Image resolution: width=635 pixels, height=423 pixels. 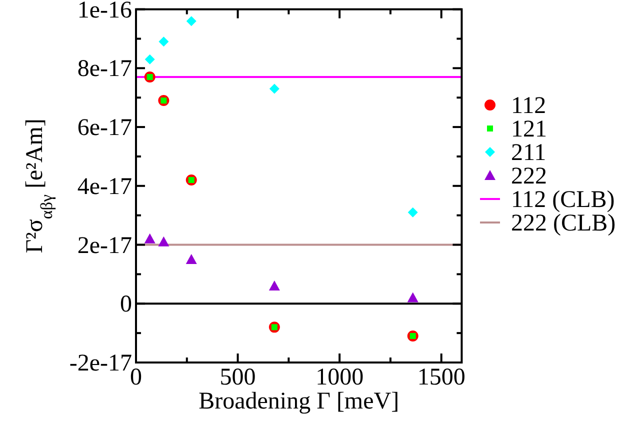 What do you see at coordinates (528, 106) in the screenshot?
I see `legend-label: 112` at bounding box center [528, 106].